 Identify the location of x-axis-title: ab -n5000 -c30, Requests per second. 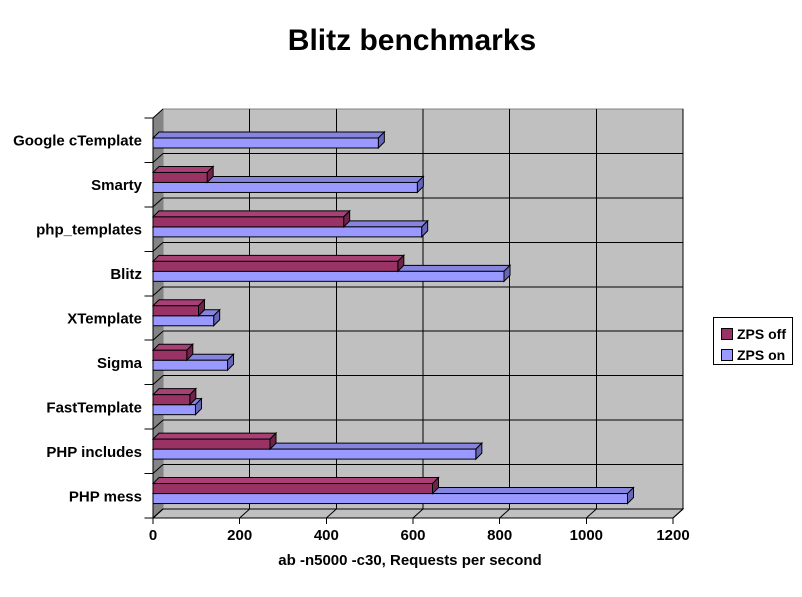
(410, 560).